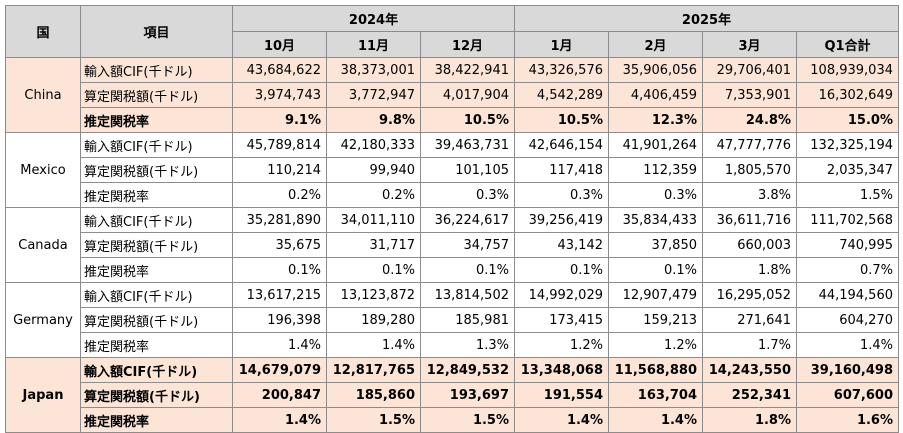 This screenshot has height=433, width=903. Describe the element at coordinates (655, 120) in the screenshot. I see `value-cell: 12.3%` at that location.